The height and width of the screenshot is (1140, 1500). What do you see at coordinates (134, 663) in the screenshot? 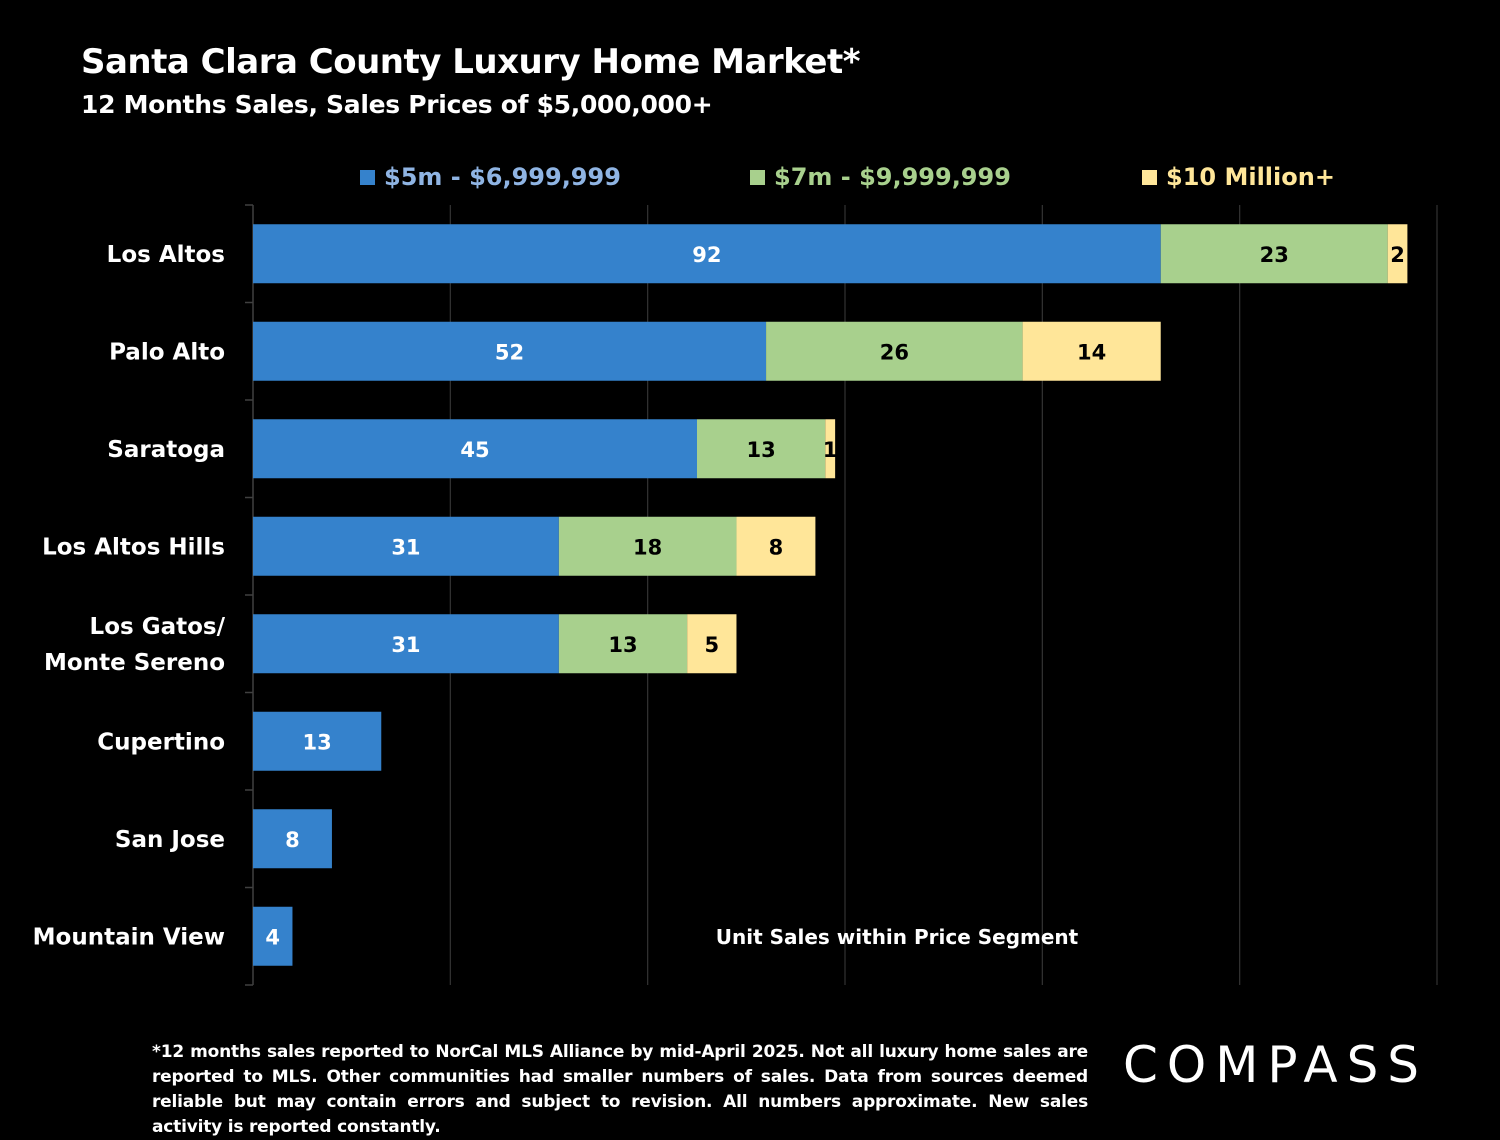
I see `category-label-line: Monte Sereno` at bounding box center [134, 663].